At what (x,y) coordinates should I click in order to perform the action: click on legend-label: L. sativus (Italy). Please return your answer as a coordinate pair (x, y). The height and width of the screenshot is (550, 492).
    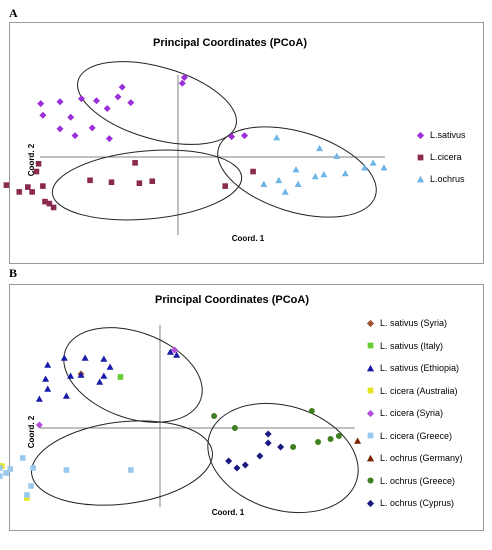
    Looking at the image, I should click on (412, 345).